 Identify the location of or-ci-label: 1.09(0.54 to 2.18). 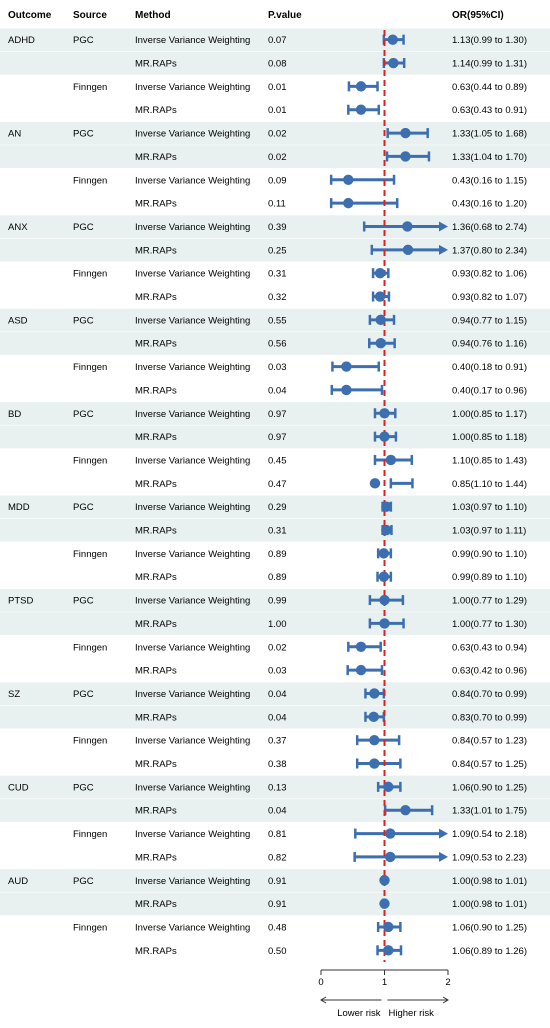
(489, 834).